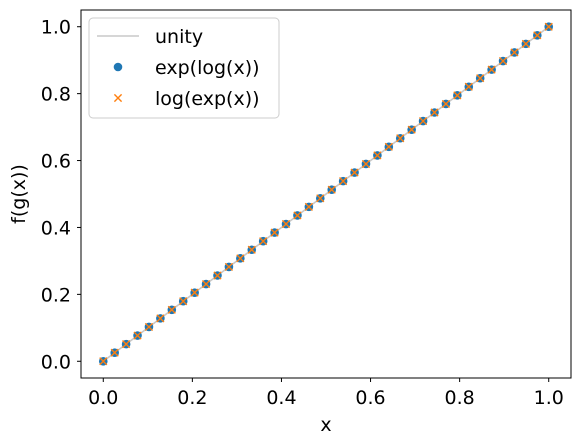 The width and height of the screenshot is (584, 444). What do you see at coordinates (56, 95) in the screenshot?
I see `y-tick-label: 0.8` at bounding box center [56, 95].